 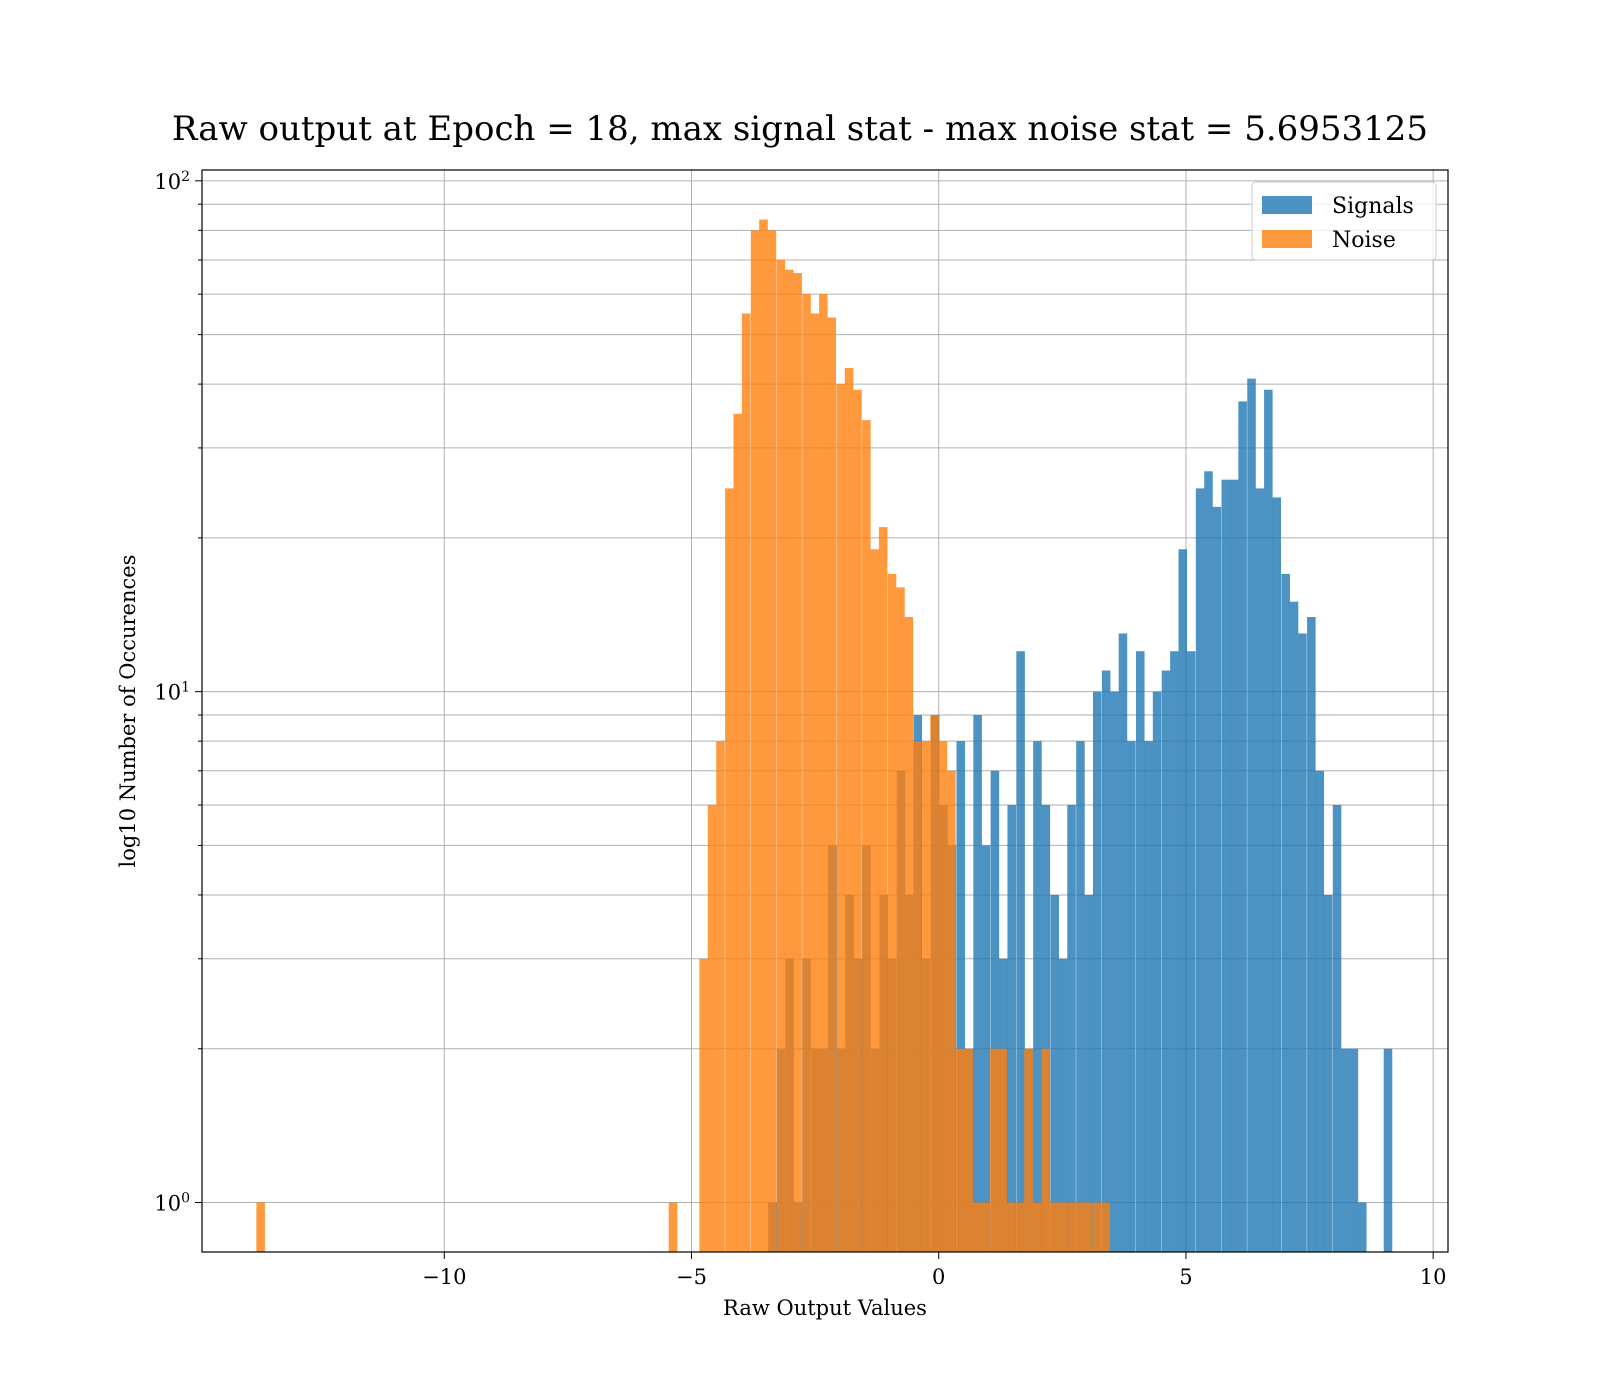 I want to click on y-tick-label: 100, so click(x=172, y=1202).